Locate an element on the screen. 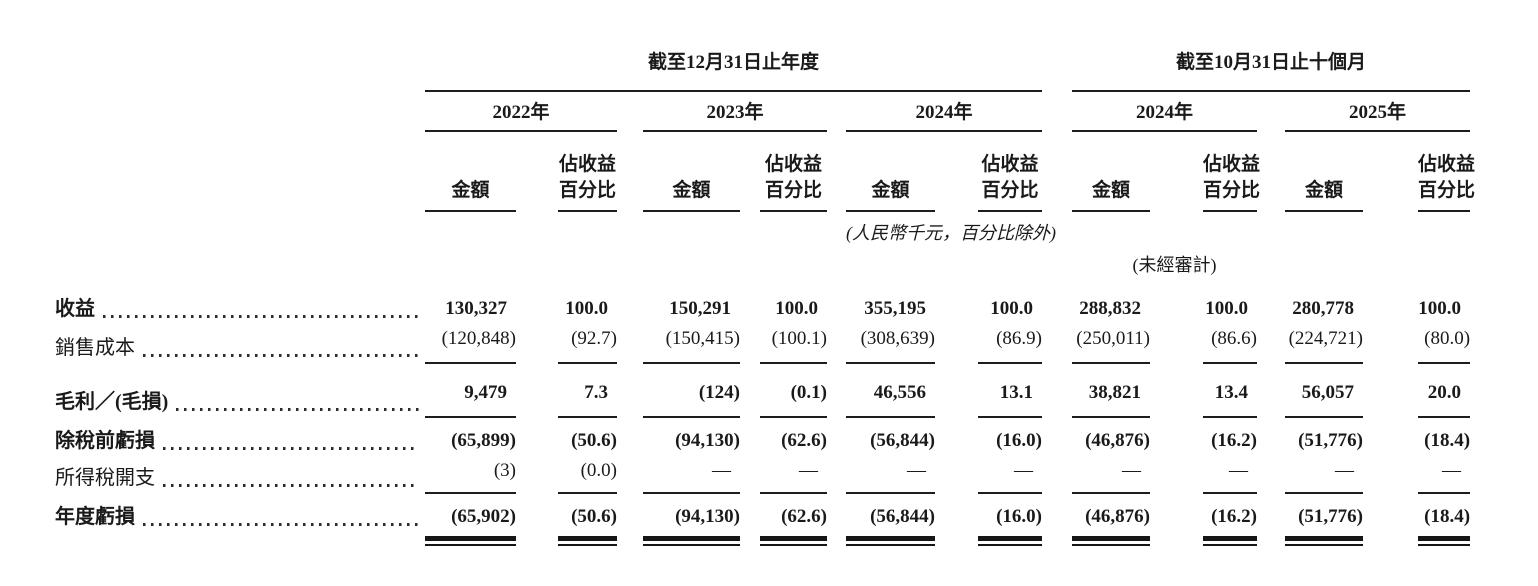 The width and height of the screenshot is (1538, 586). value-cell: 46,556 is located at coordinates (890, 390).